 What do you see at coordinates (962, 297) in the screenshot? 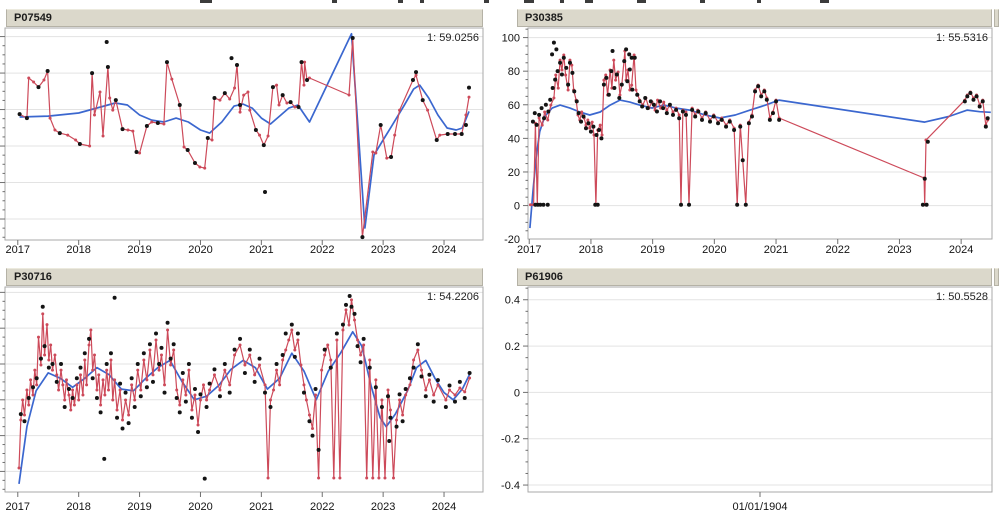
I see `profile-value-annotation: 1: 50.5528` at bounding box center [962, 297].